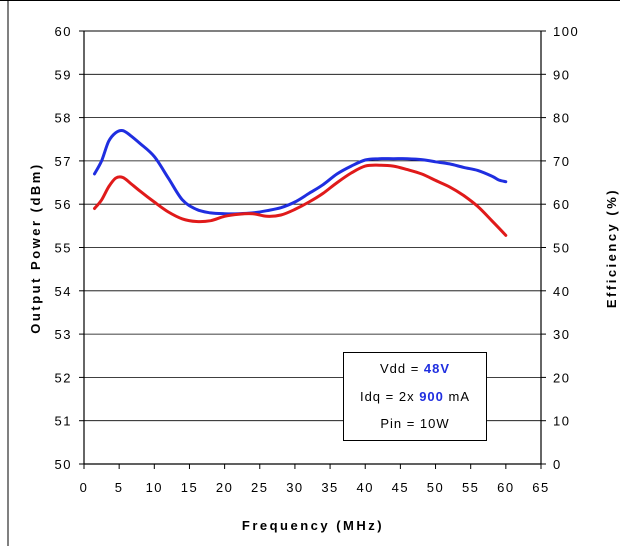  What do you see at coordinates (119, 487) in the screenshot?
I see `x-tick-label-5: 5` at bounding box center [119, 487].